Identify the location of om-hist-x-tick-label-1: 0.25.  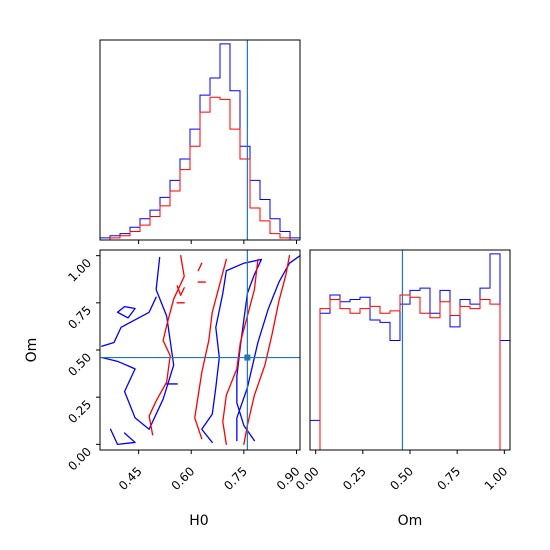
(354, 478).